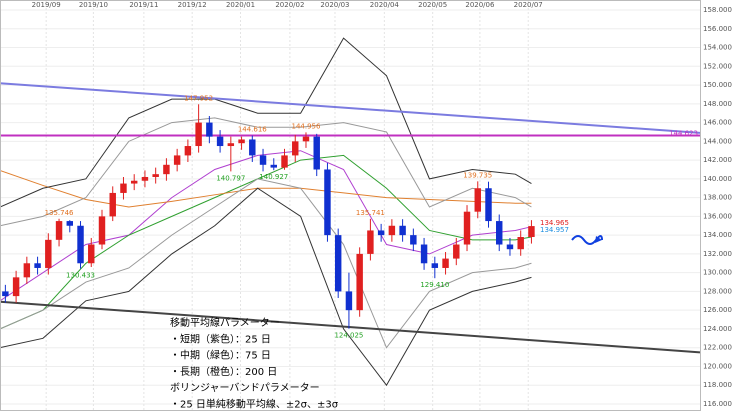 The image size is (740, 411). What do you see at coordinates (717, 385) in the screenshot?
I see `y-tick-label: 118.000` at bounding box center [717, 385].